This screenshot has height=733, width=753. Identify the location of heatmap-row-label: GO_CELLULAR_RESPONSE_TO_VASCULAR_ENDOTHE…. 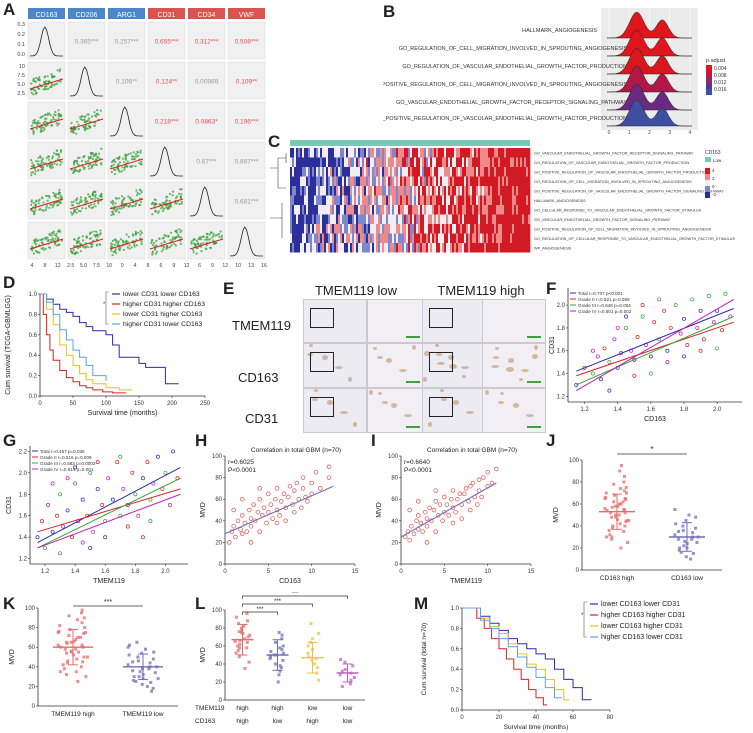
(618, 211).